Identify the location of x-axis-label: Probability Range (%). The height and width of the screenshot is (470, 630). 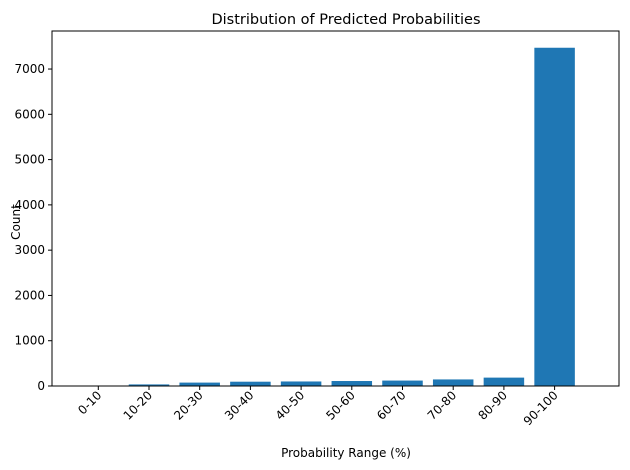
(346, 453).